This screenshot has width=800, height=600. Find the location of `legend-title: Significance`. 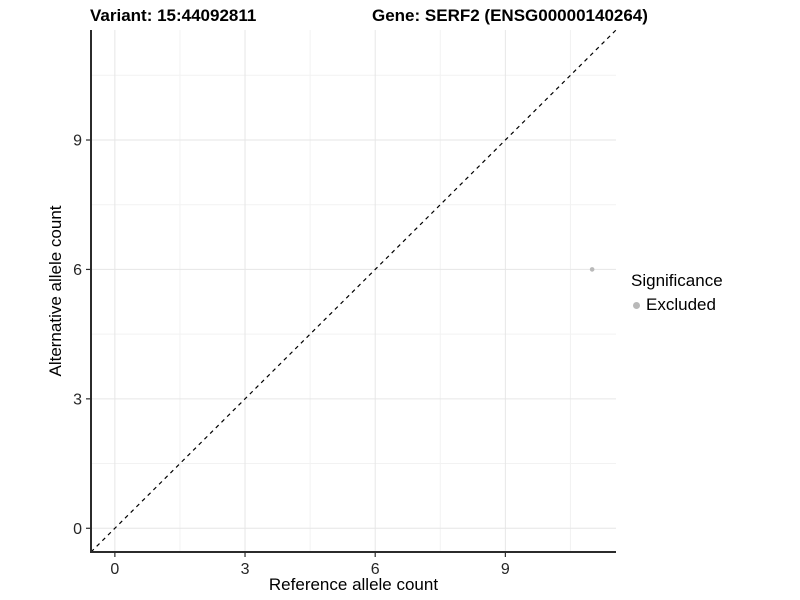

legend-title: Significance is located at coordinates (677, 280).